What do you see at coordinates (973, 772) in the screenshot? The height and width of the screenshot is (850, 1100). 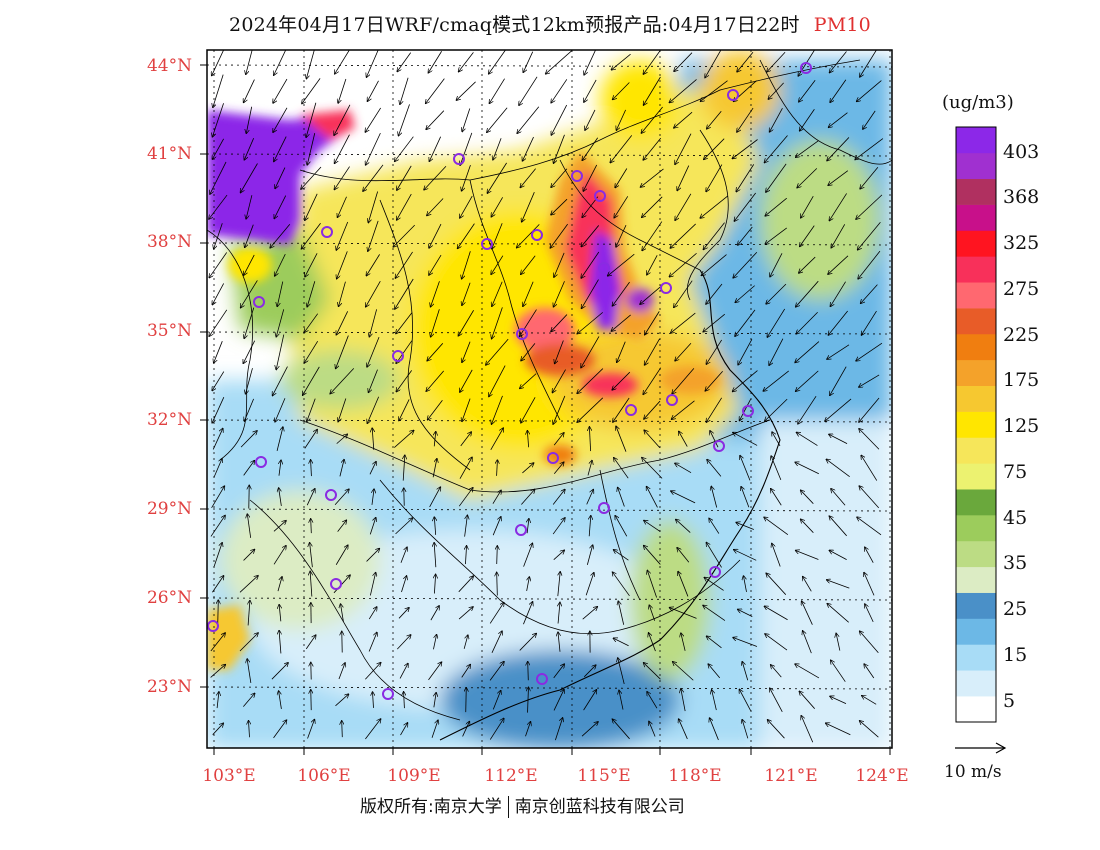 I see `wind-scale-label: 10 m/s` at bounding box center [973, 772].